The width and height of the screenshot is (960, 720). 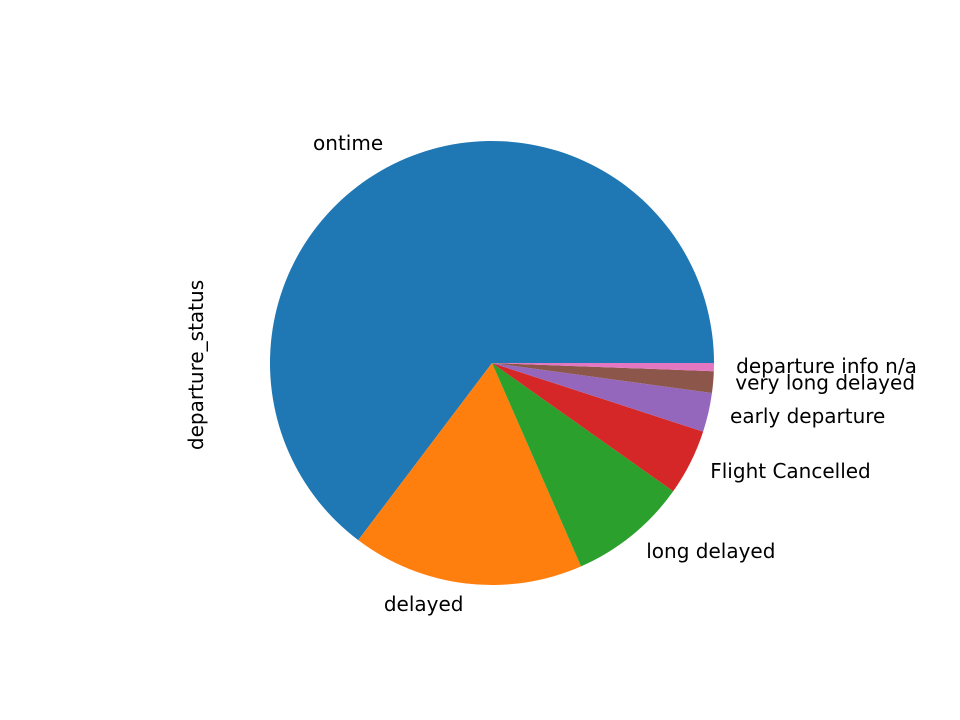 What do you see at coordinates (424, 604) in the screenshot?
I see `pie-label-delayed: delayed` at bounding box center [424, 604].